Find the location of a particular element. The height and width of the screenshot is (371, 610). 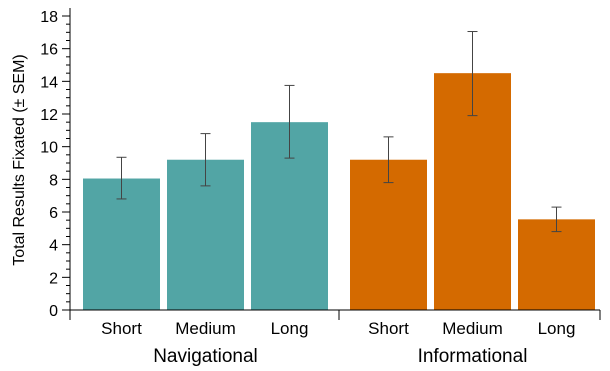

error-bar-navigational-medium is located at coordinates (205, 160).